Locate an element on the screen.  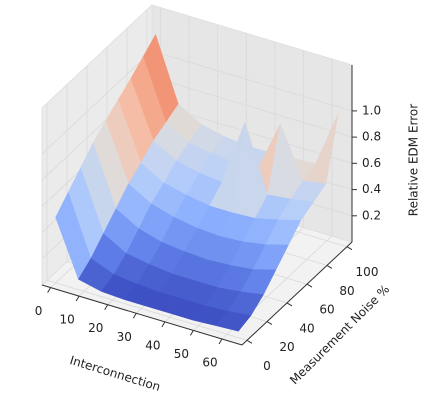
z-tick-label: 0.6 is located at coordinates (371, 163).